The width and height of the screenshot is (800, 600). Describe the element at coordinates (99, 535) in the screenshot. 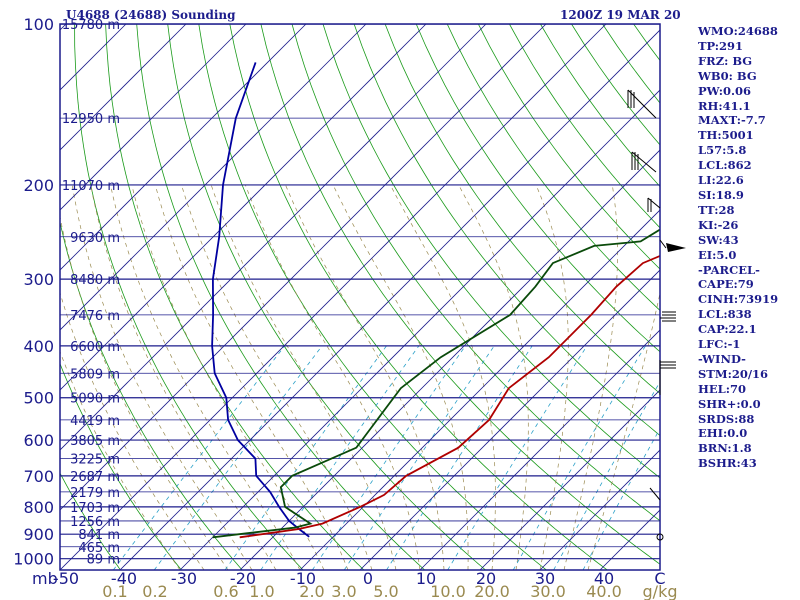

I see `height-label: 841 m` at that location.